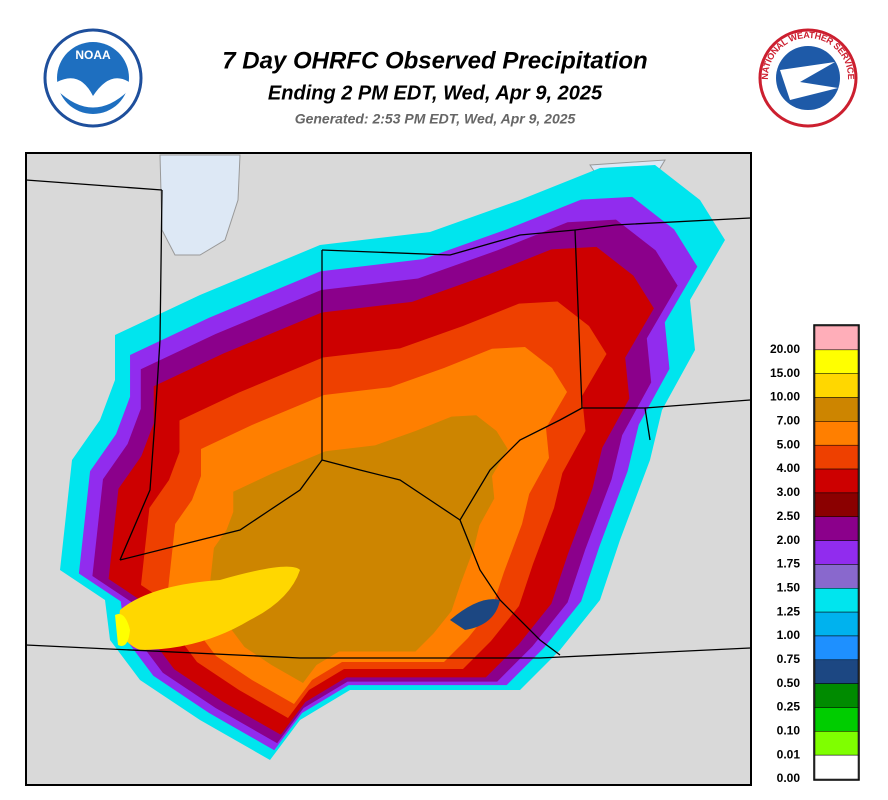 Image resolution: width=888 pixels, height=800 pixels. Describe the element at coordinates (789, 468) in the screenshot. I see `legend-label: 4.00` at that location.